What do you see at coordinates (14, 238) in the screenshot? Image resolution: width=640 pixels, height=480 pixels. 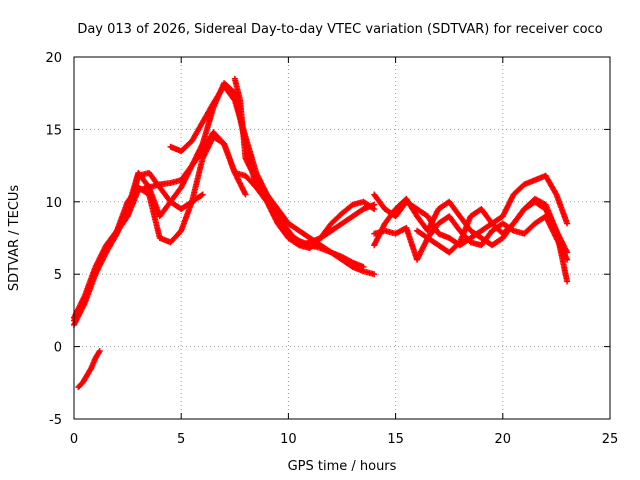 I see `y-axis-label: SDTVAR / TECUs` at bounding box center [14, 238].